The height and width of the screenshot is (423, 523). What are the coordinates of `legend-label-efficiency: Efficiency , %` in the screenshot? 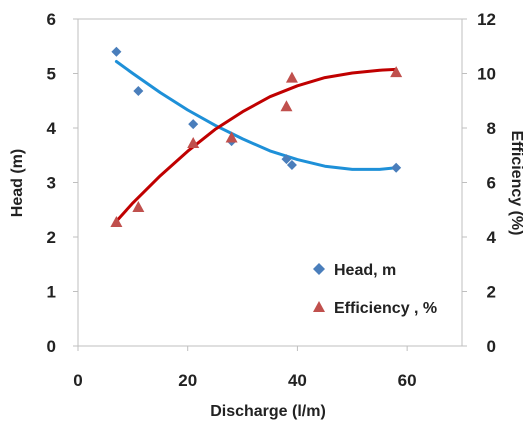 It's located at (385, 308).